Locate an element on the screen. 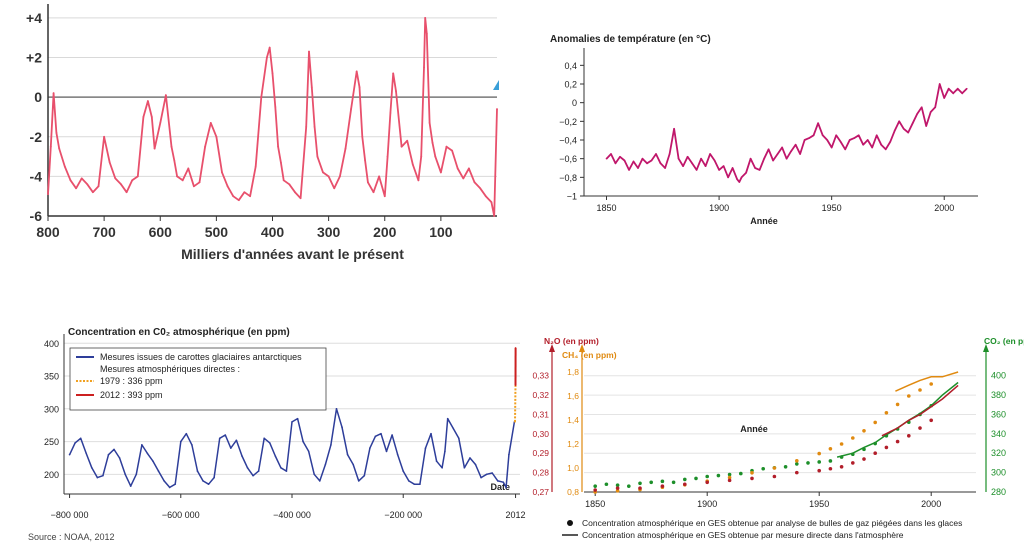  x-tick-label: 1850 is located at coordinates (606, 208).